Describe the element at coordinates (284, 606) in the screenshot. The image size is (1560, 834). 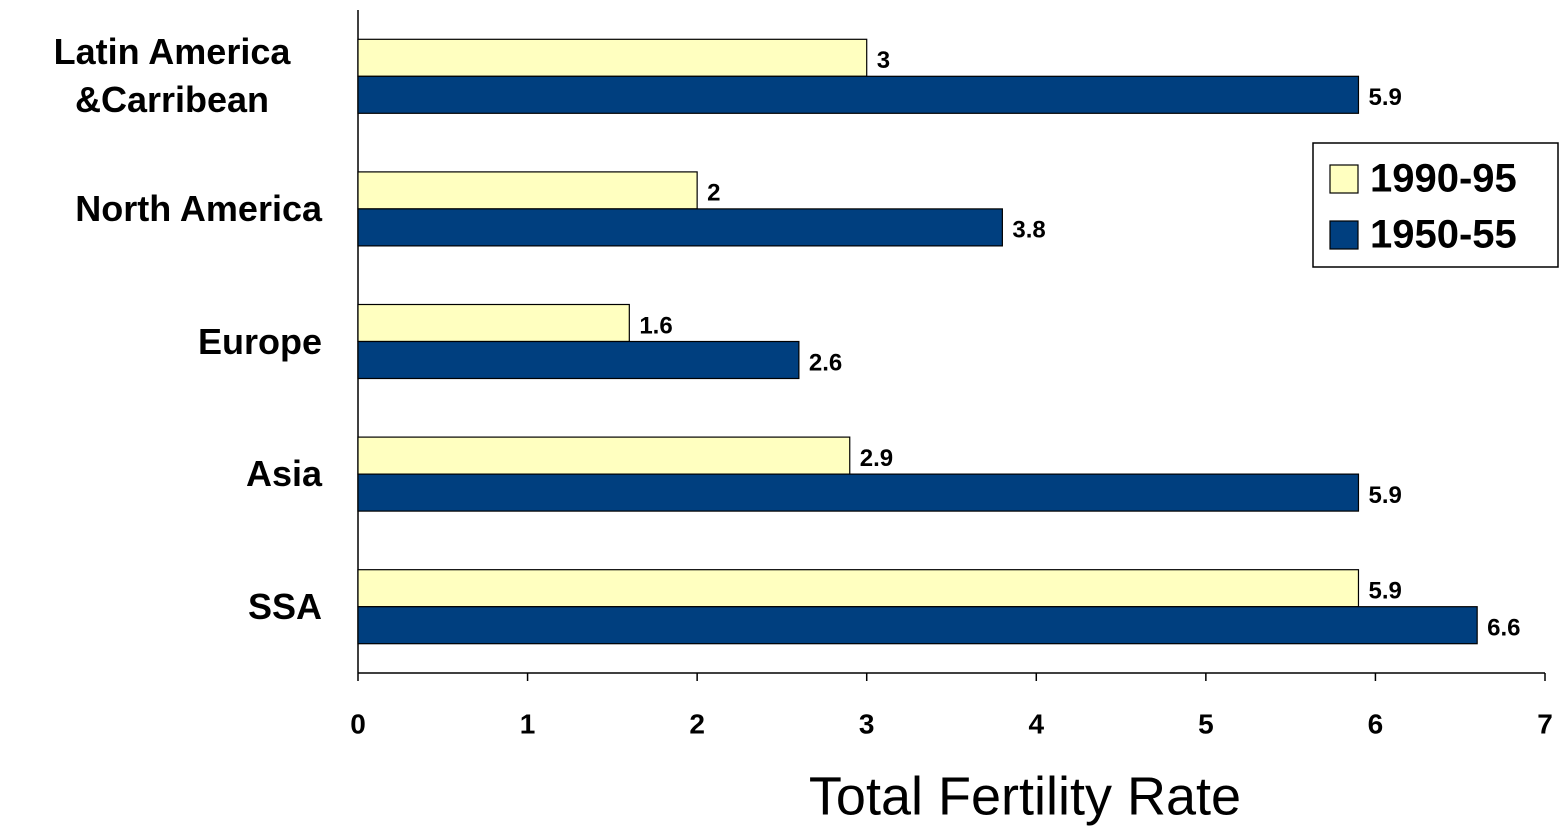
I see `y-tick-label: SSA` at that location.